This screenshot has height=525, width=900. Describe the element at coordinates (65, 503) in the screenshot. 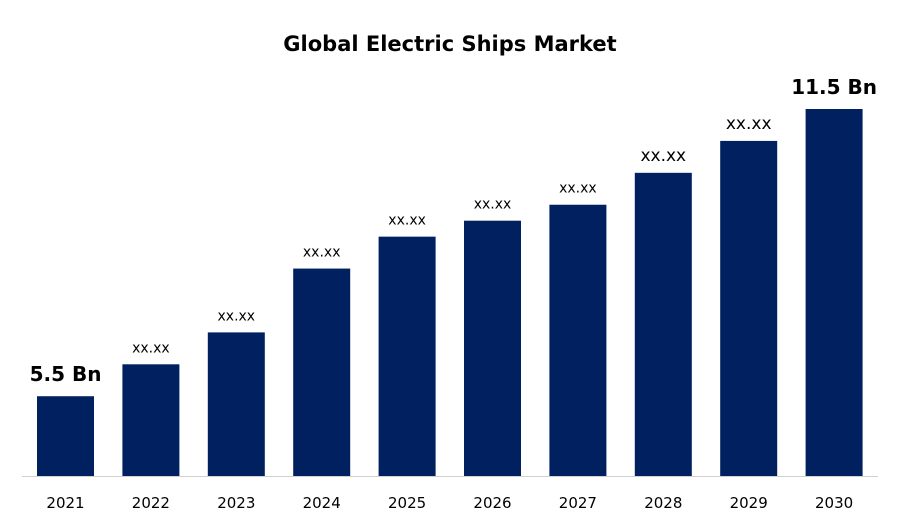

I see `x-tick-label: 2021` at that location.